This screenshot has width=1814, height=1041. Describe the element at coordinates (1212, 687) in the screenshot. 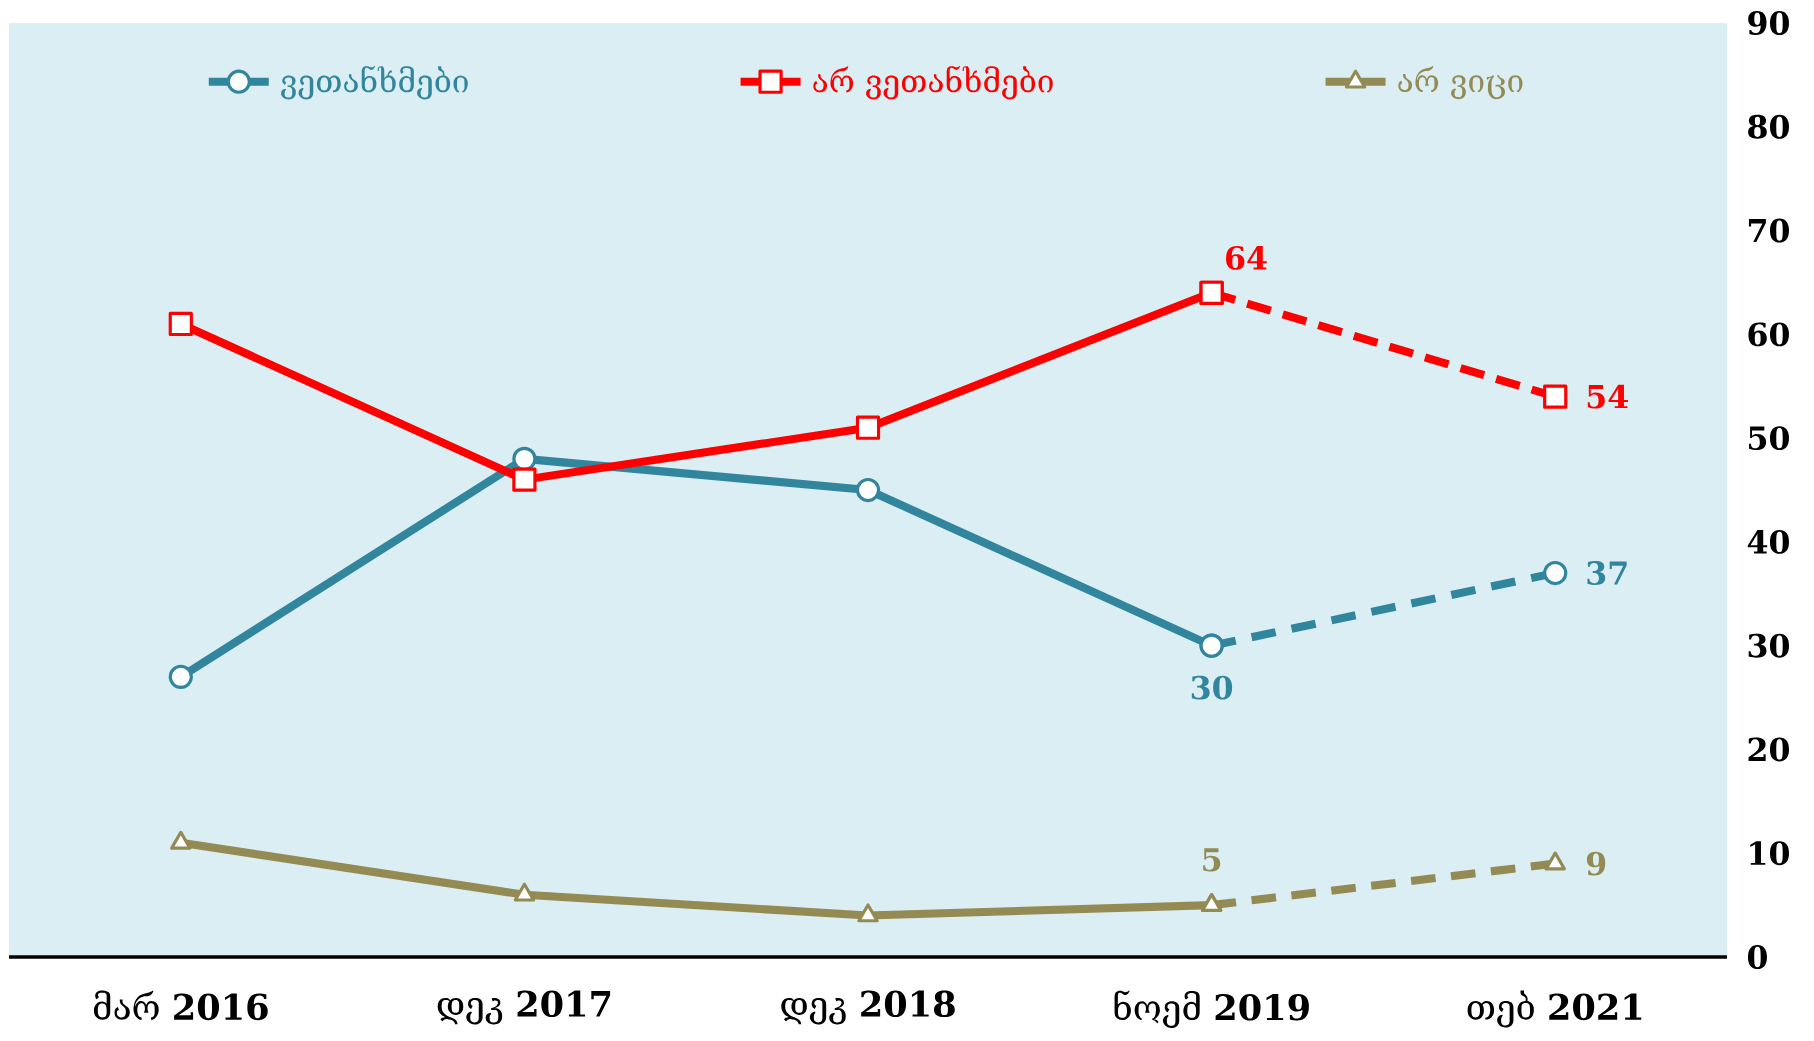

I see `data-label: 30` at that location.